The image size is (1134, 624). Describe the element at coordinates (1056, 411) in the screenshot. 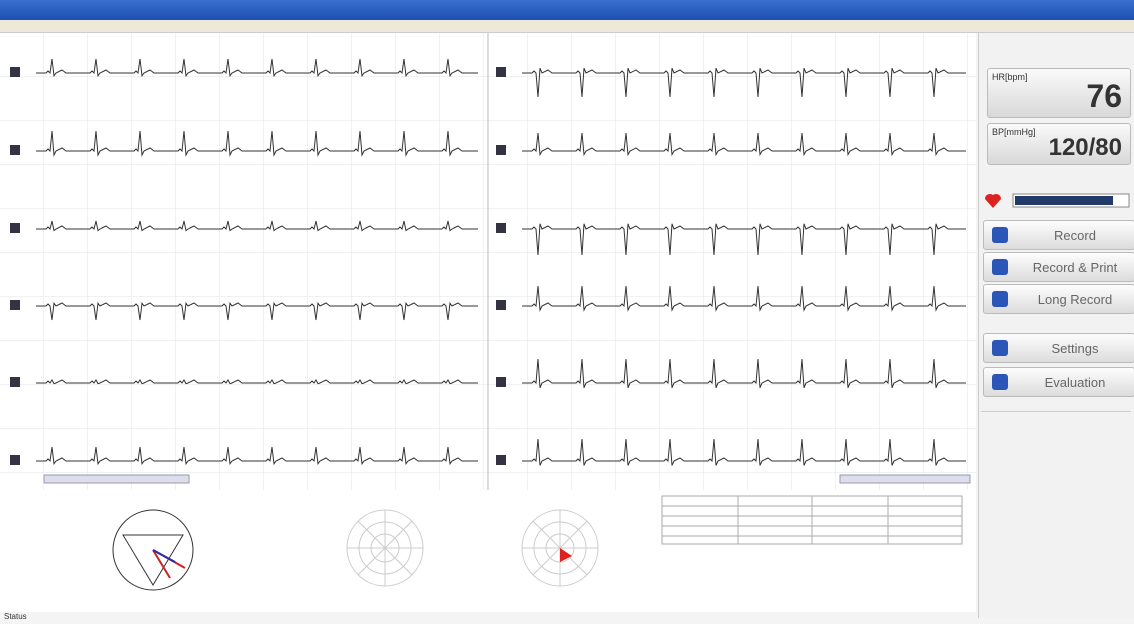

I see `separator` at that location.